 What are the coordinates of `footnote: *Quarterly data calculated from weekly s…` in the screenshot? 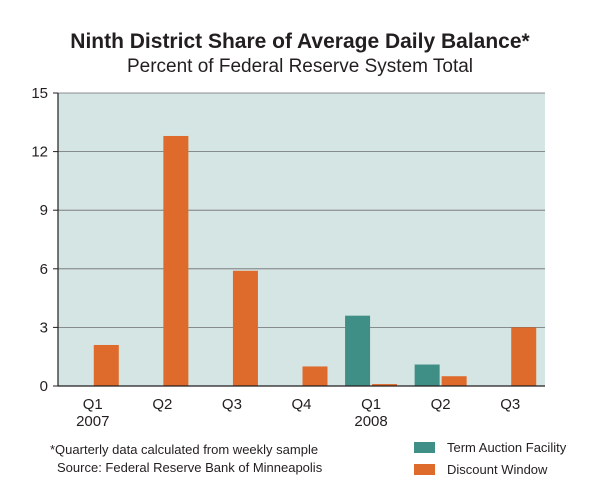 It's located at (184, 449).